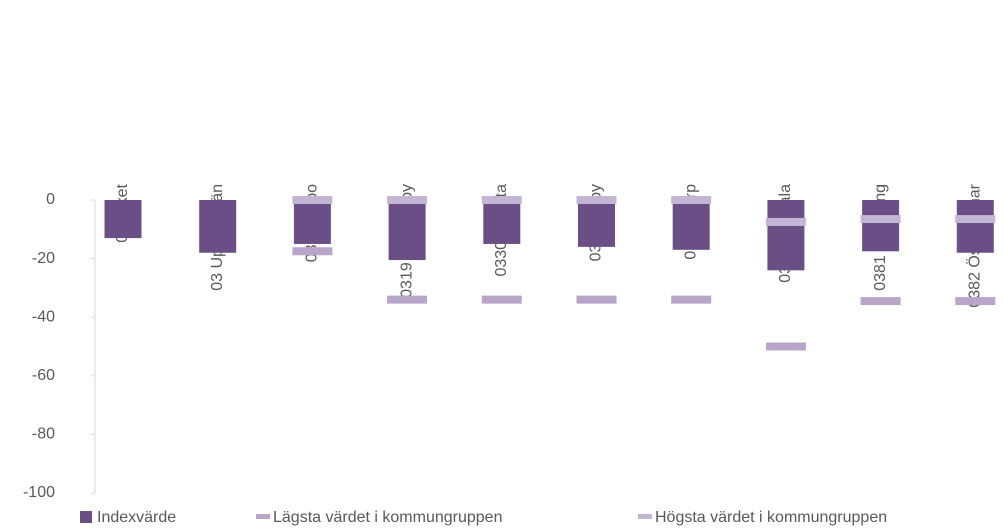  Describe the element at coordinates (43, 375) in the screenshot. I see `y-tick-label: -60` at that location.